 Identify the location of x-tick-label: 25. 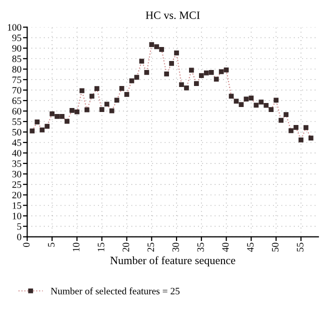
(151, 247).